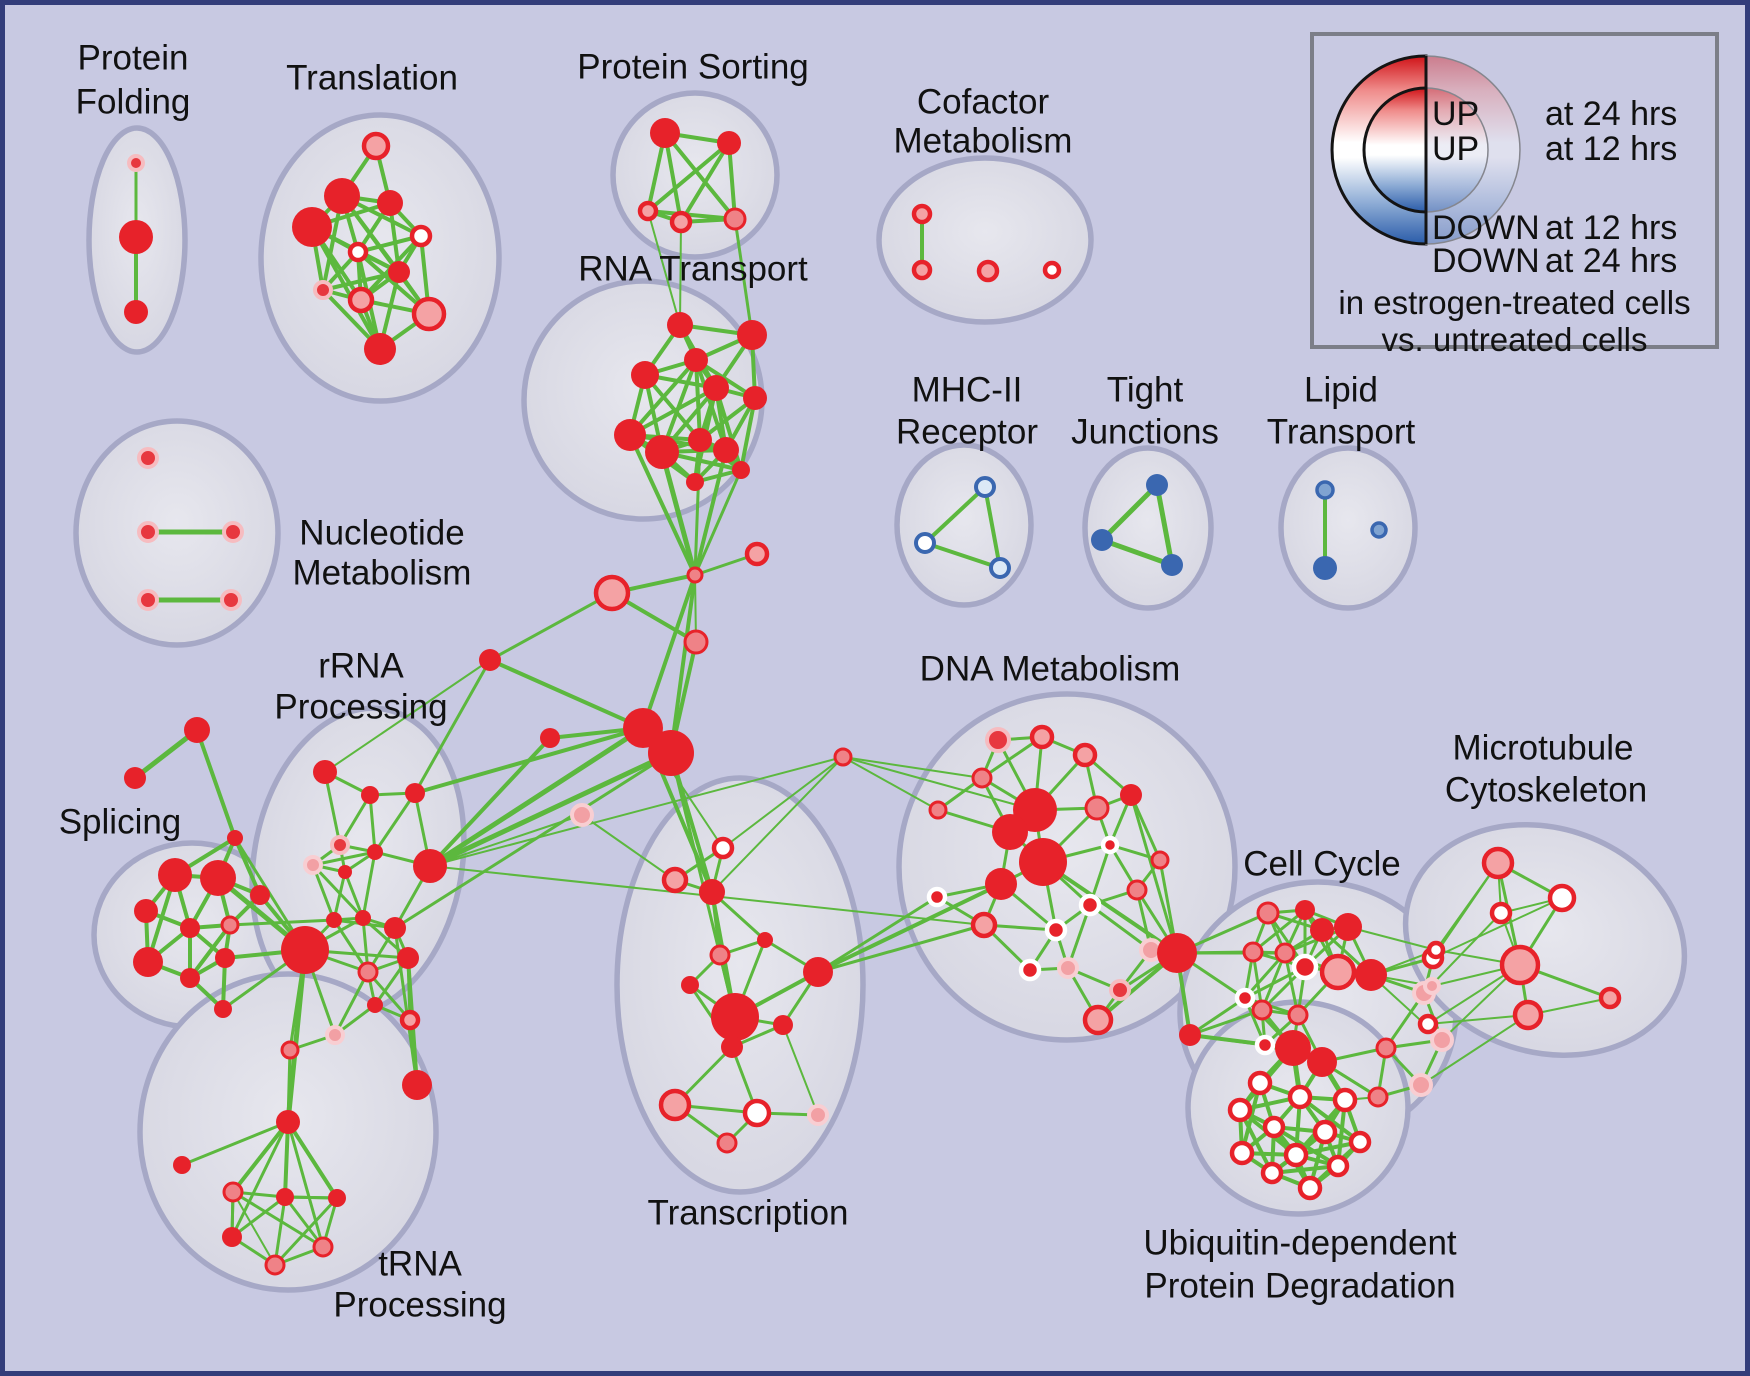  I want to click on gene-node-r17, so click(417, 1085).